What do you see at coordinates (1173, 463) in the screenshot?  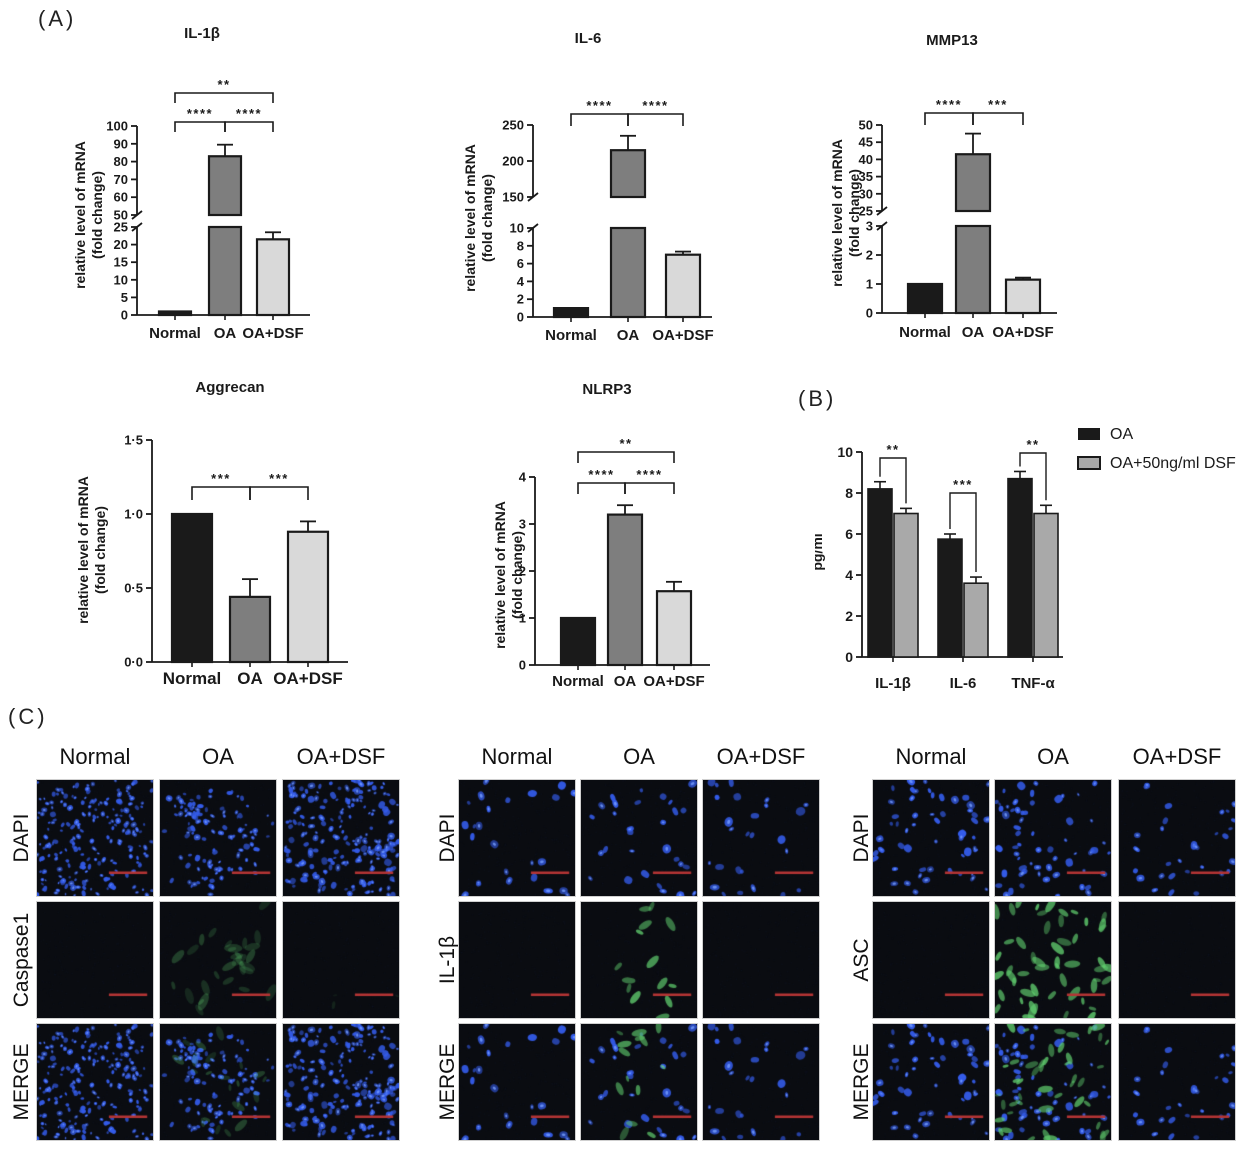 I see `legend-label: OA+50ng/ml DSF` at bounding box center [1173, 463].